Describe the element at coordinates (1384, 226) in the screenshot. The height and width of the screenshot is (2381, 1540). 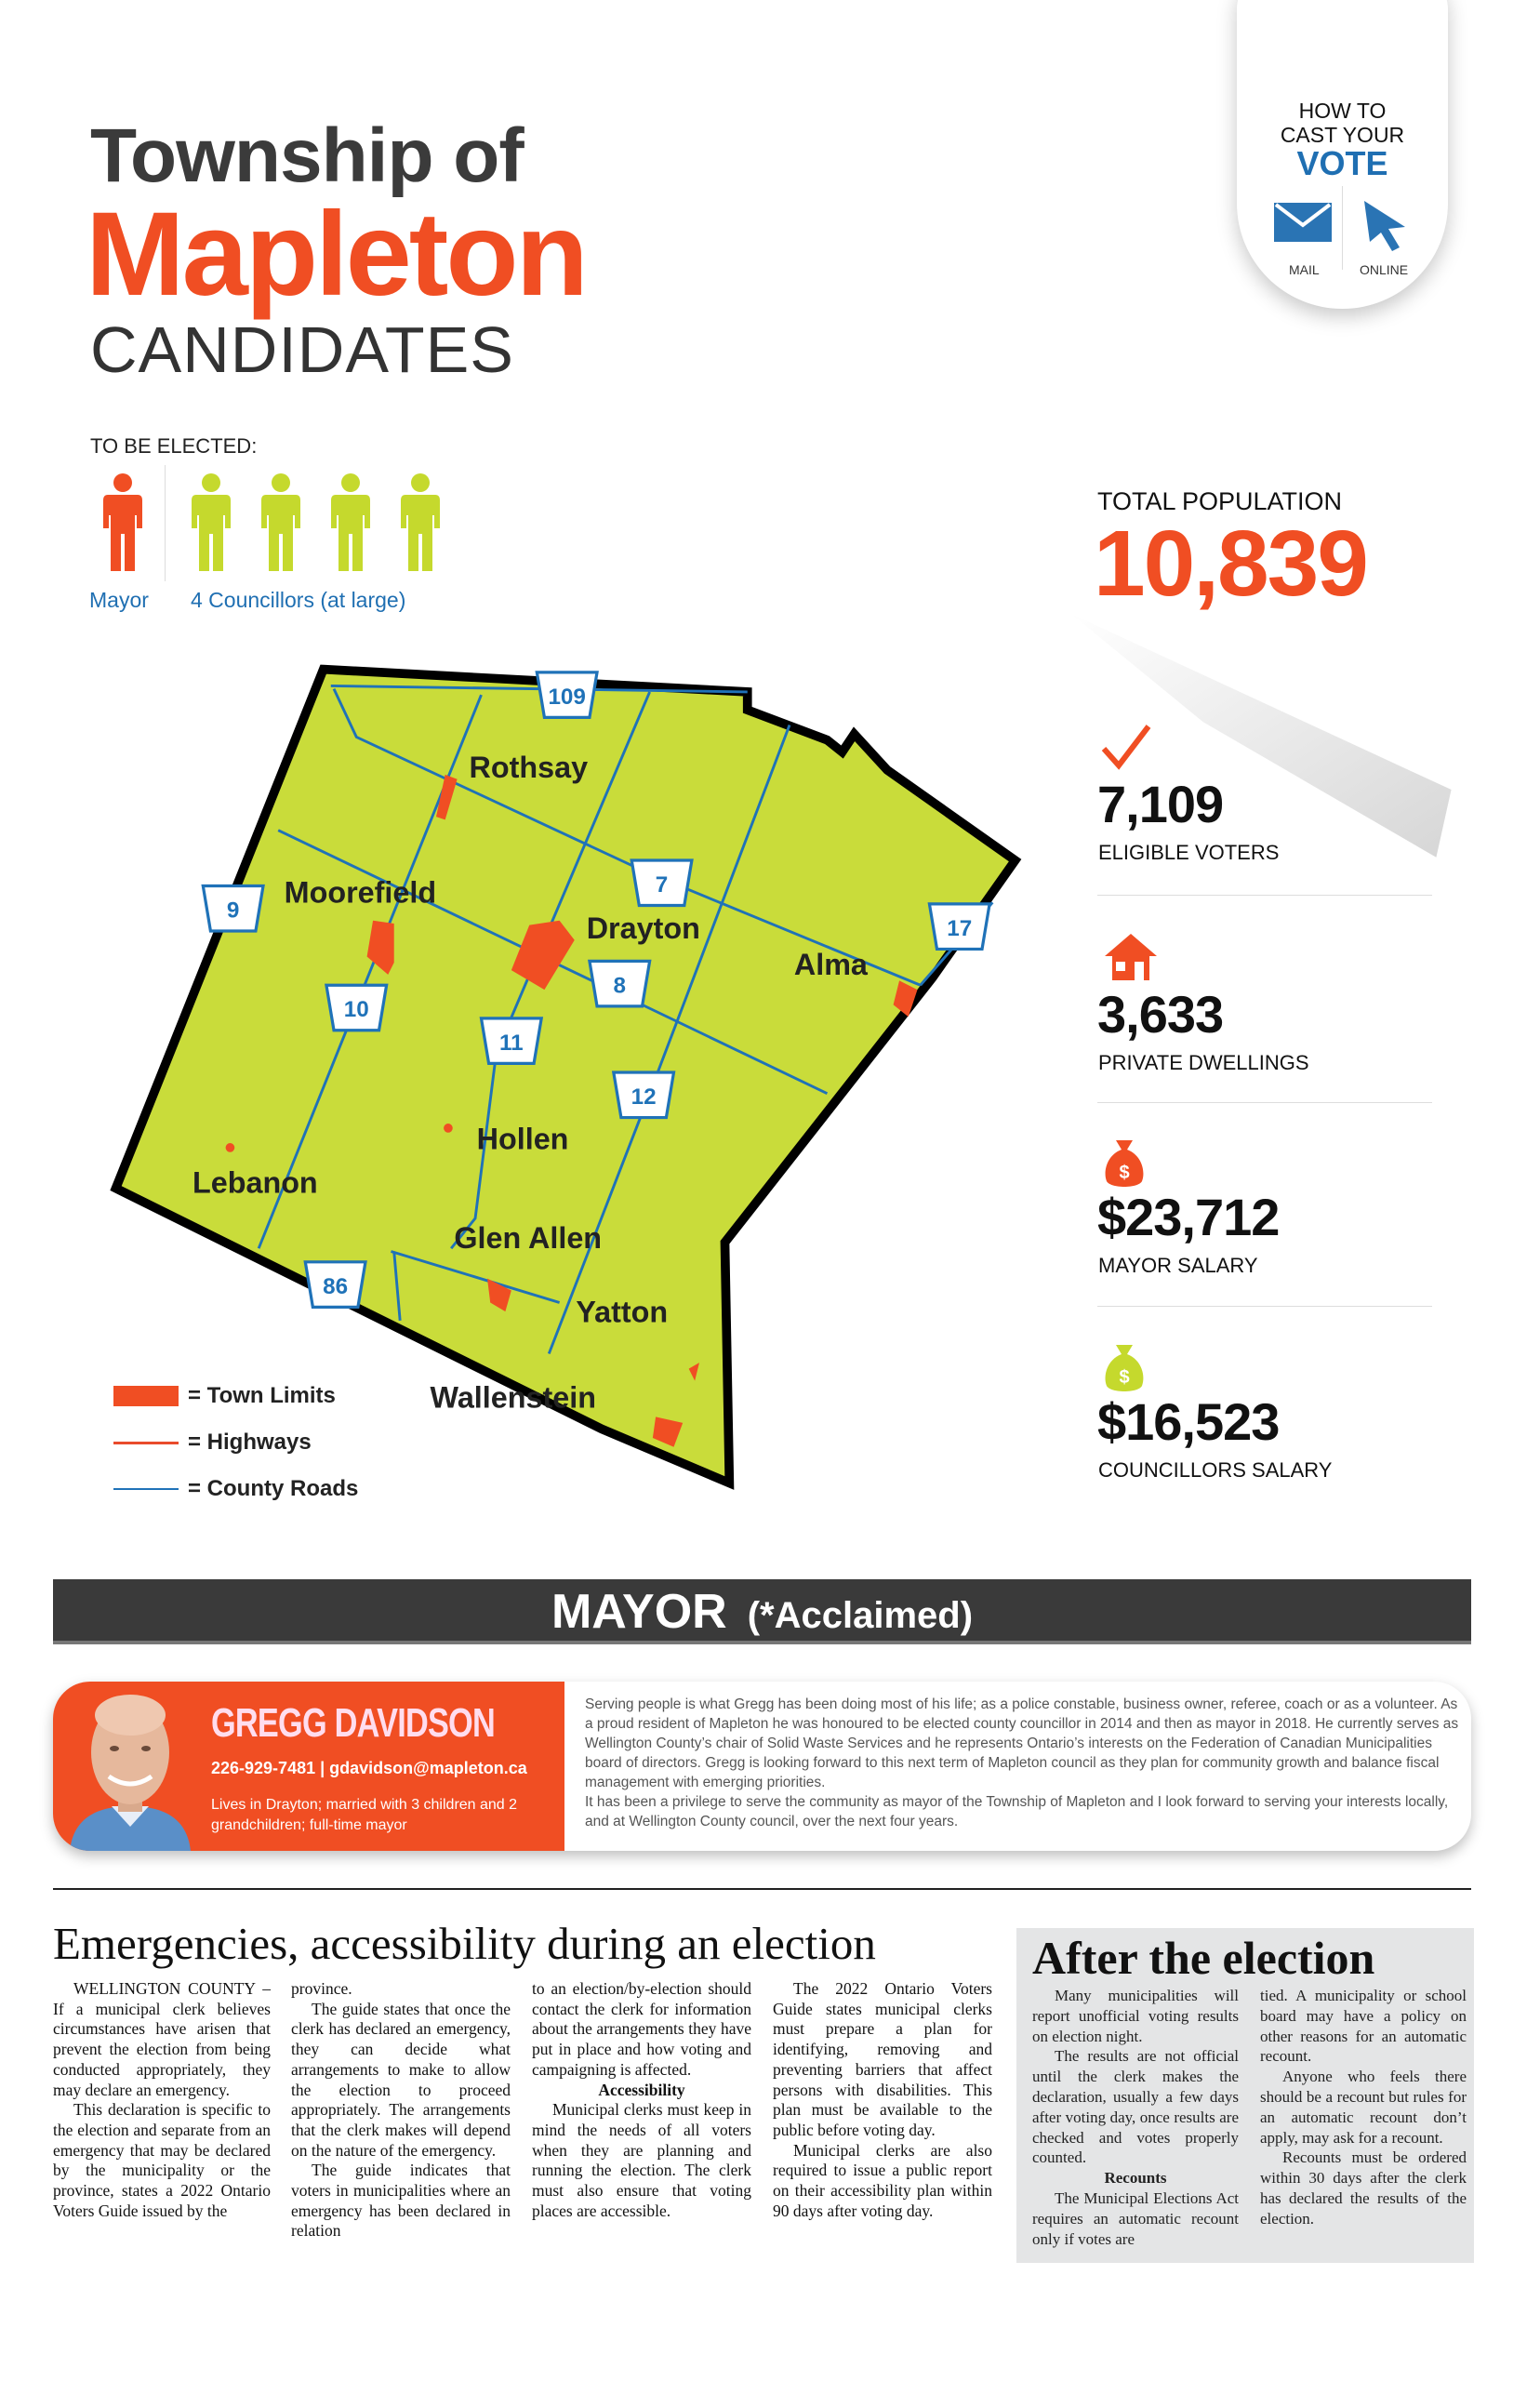
I see `cursor-icon` at that location.